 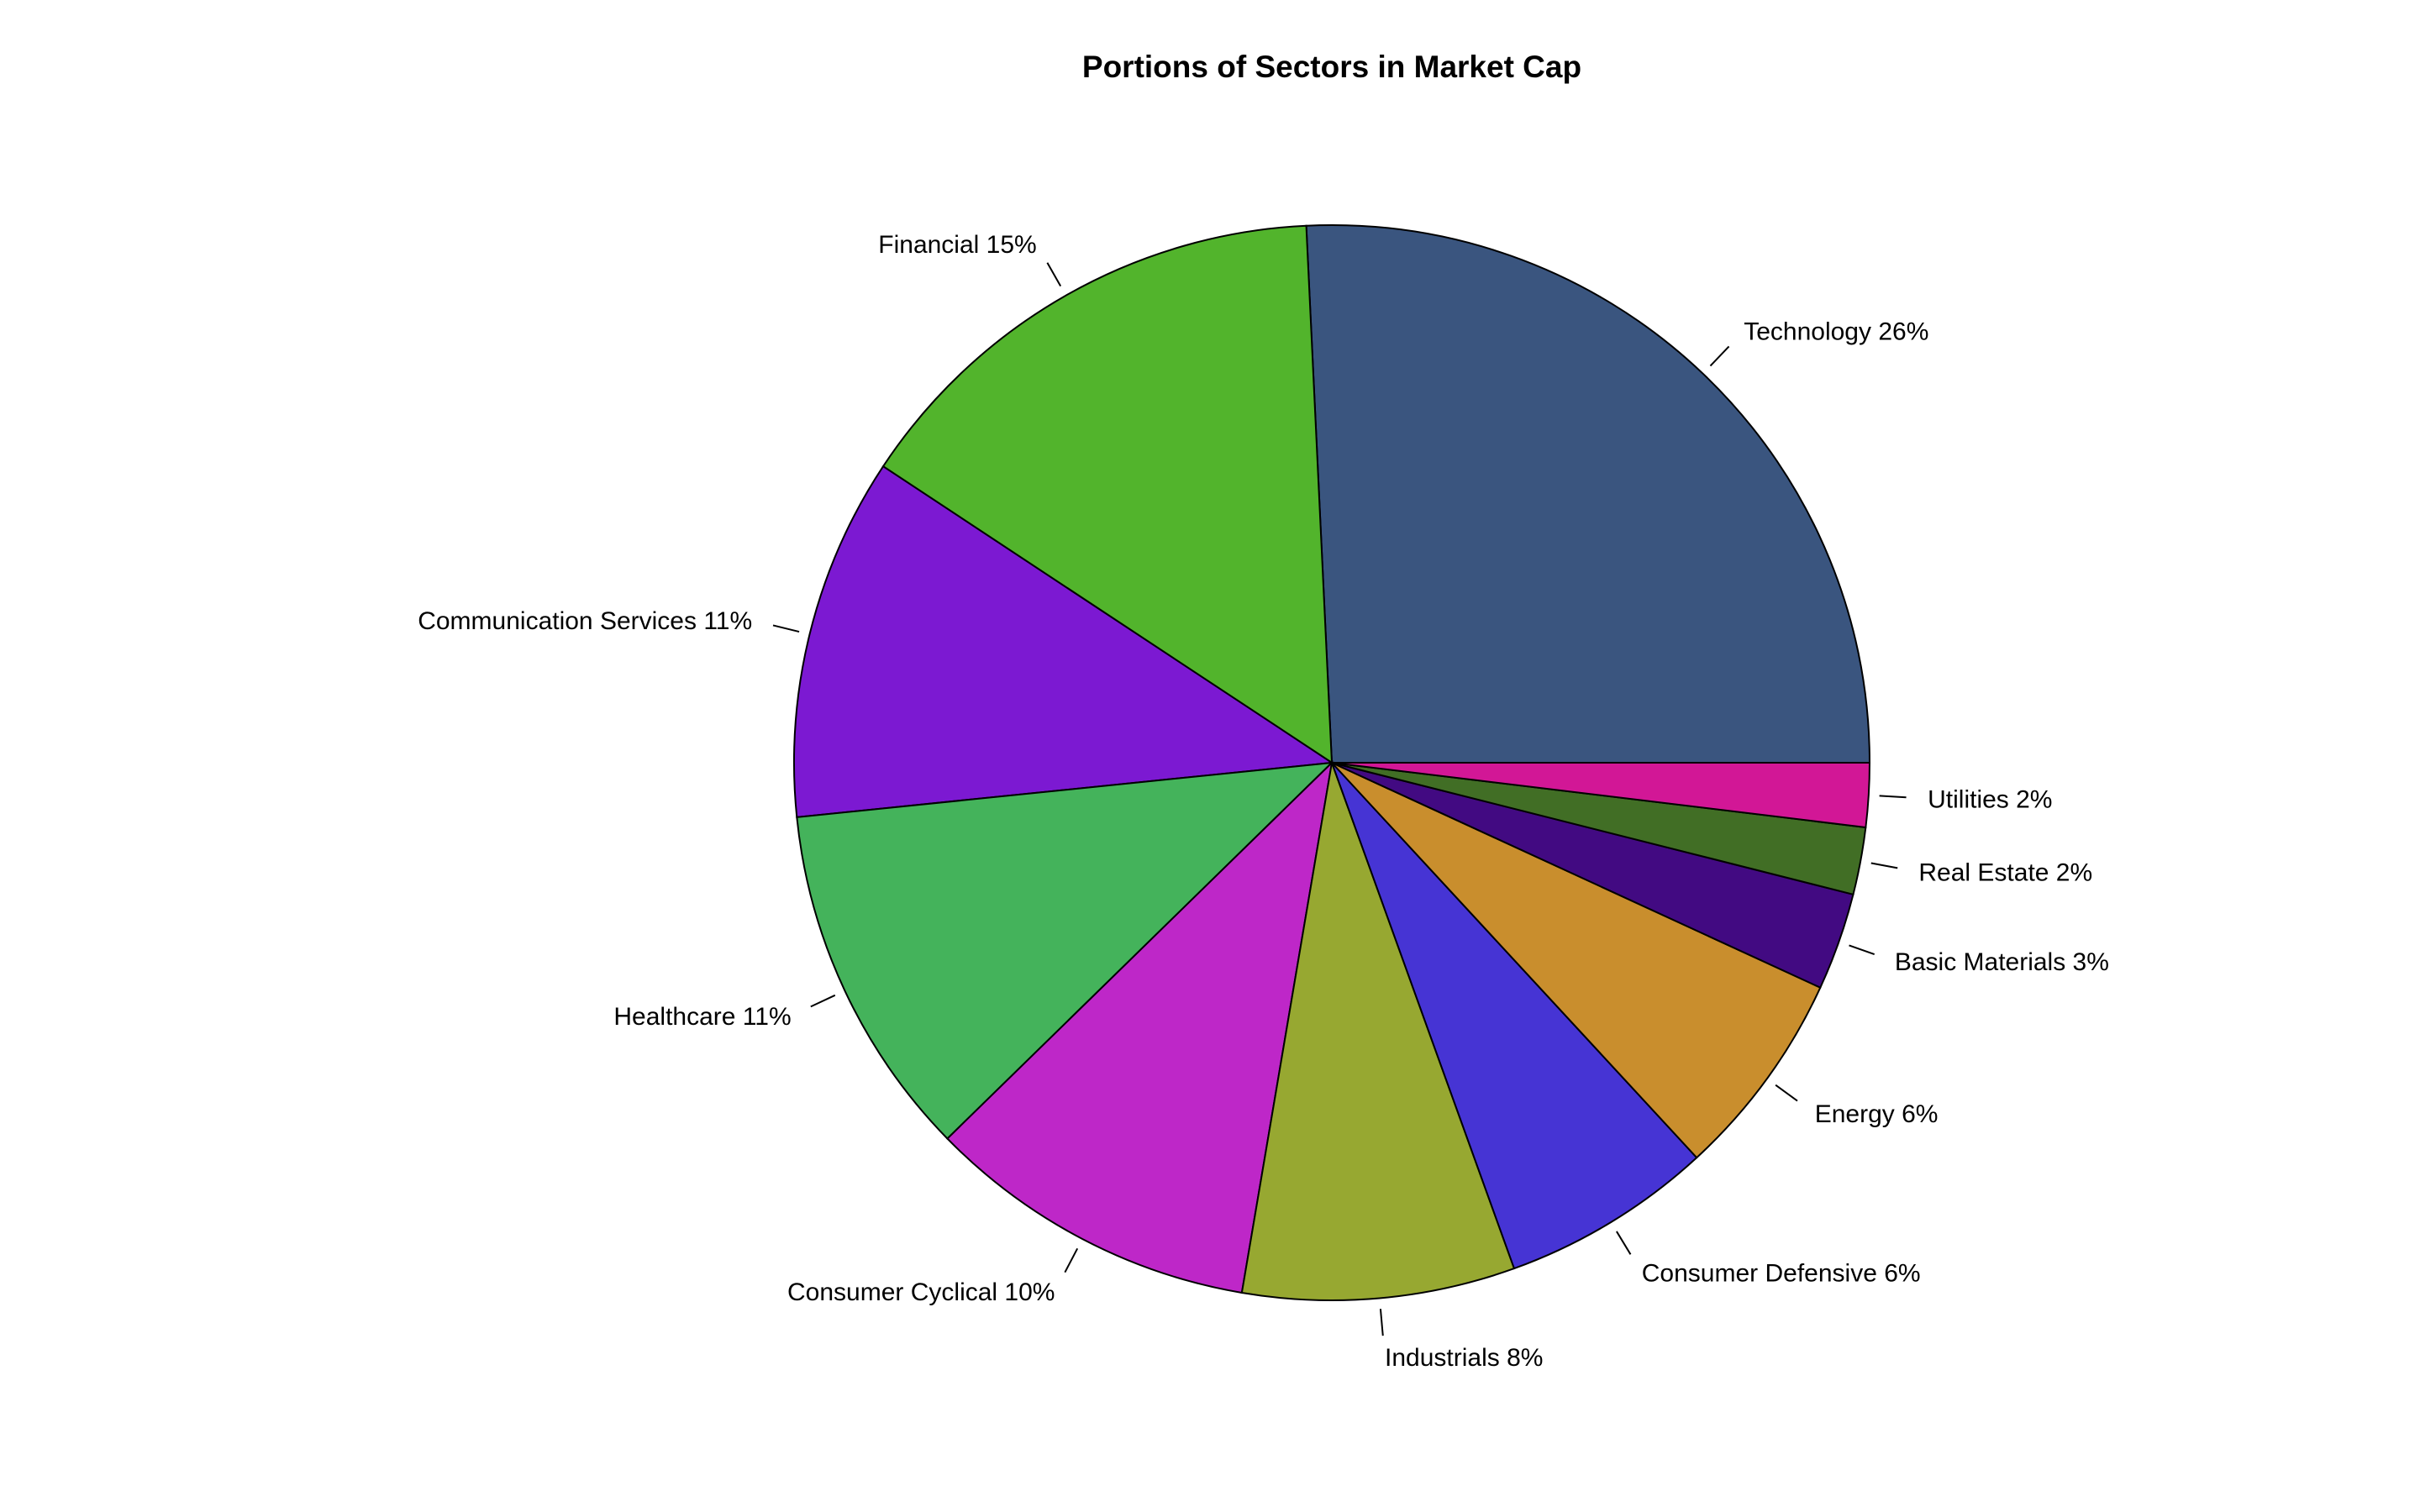 I want to click on pie-slice-consumer-defensive, so click(x=1514, y=1016).